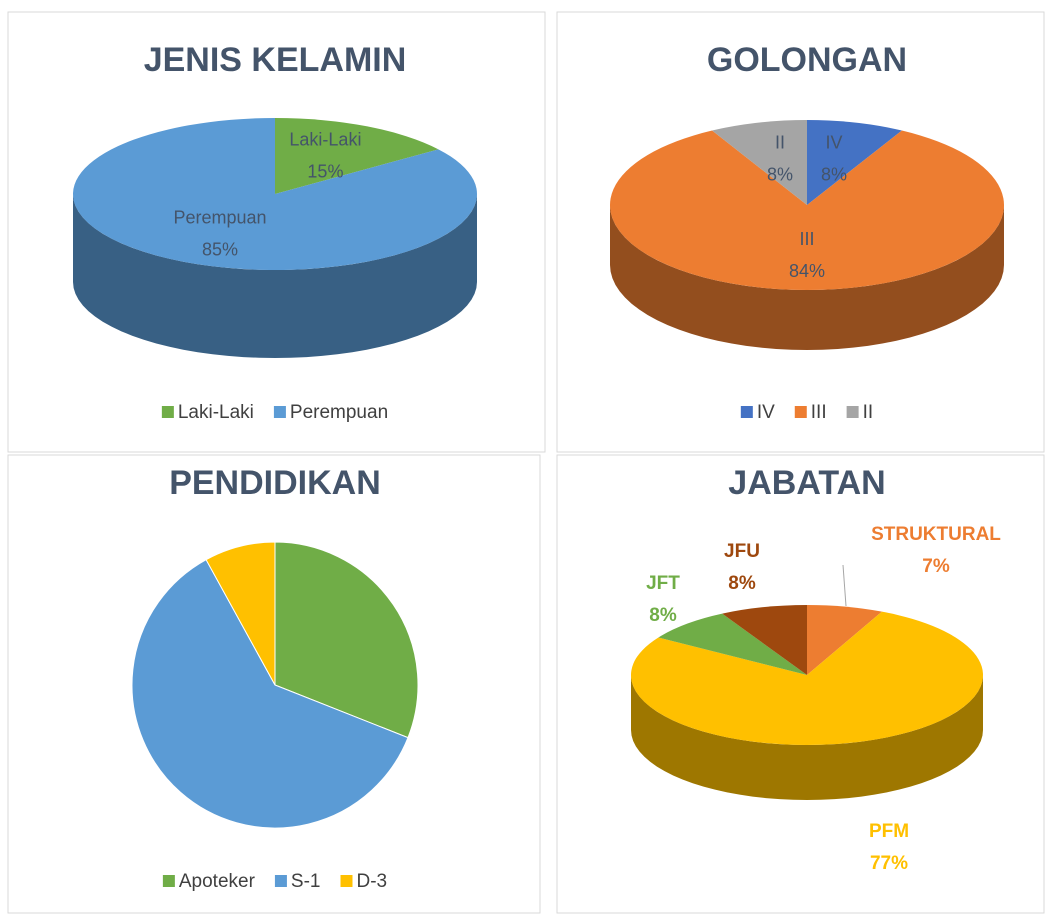 The height and width of the screenshot is (914, 1045). I want to click on data-label: 85%, so click(220, 249).